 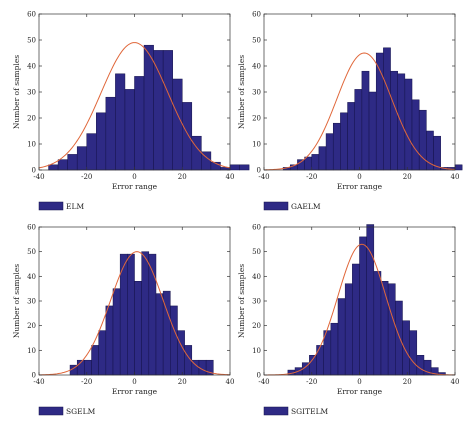 What do you see at coordinates (306, 206) in the screenshot?
I see `legend-label: GAELM` at bounding box center [306, 206].